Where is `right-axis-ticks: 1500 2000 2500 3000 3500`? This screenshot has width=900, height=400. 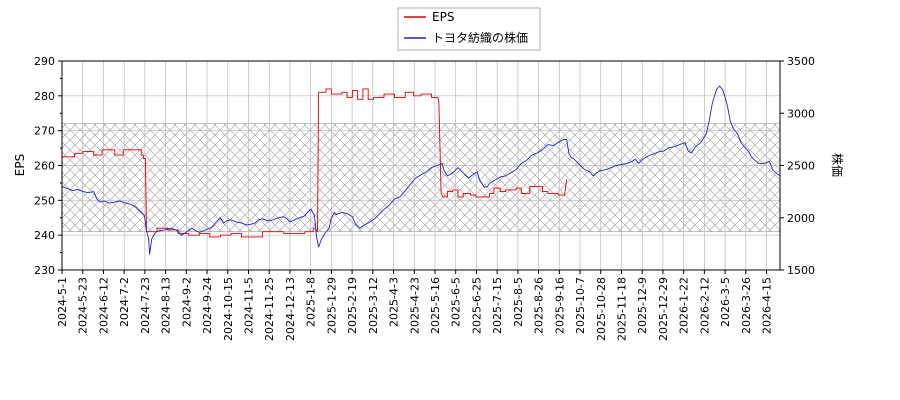
right-axis-ticks: 1500 2000 2500 3000 3500 is located at coordinates (797, 166).